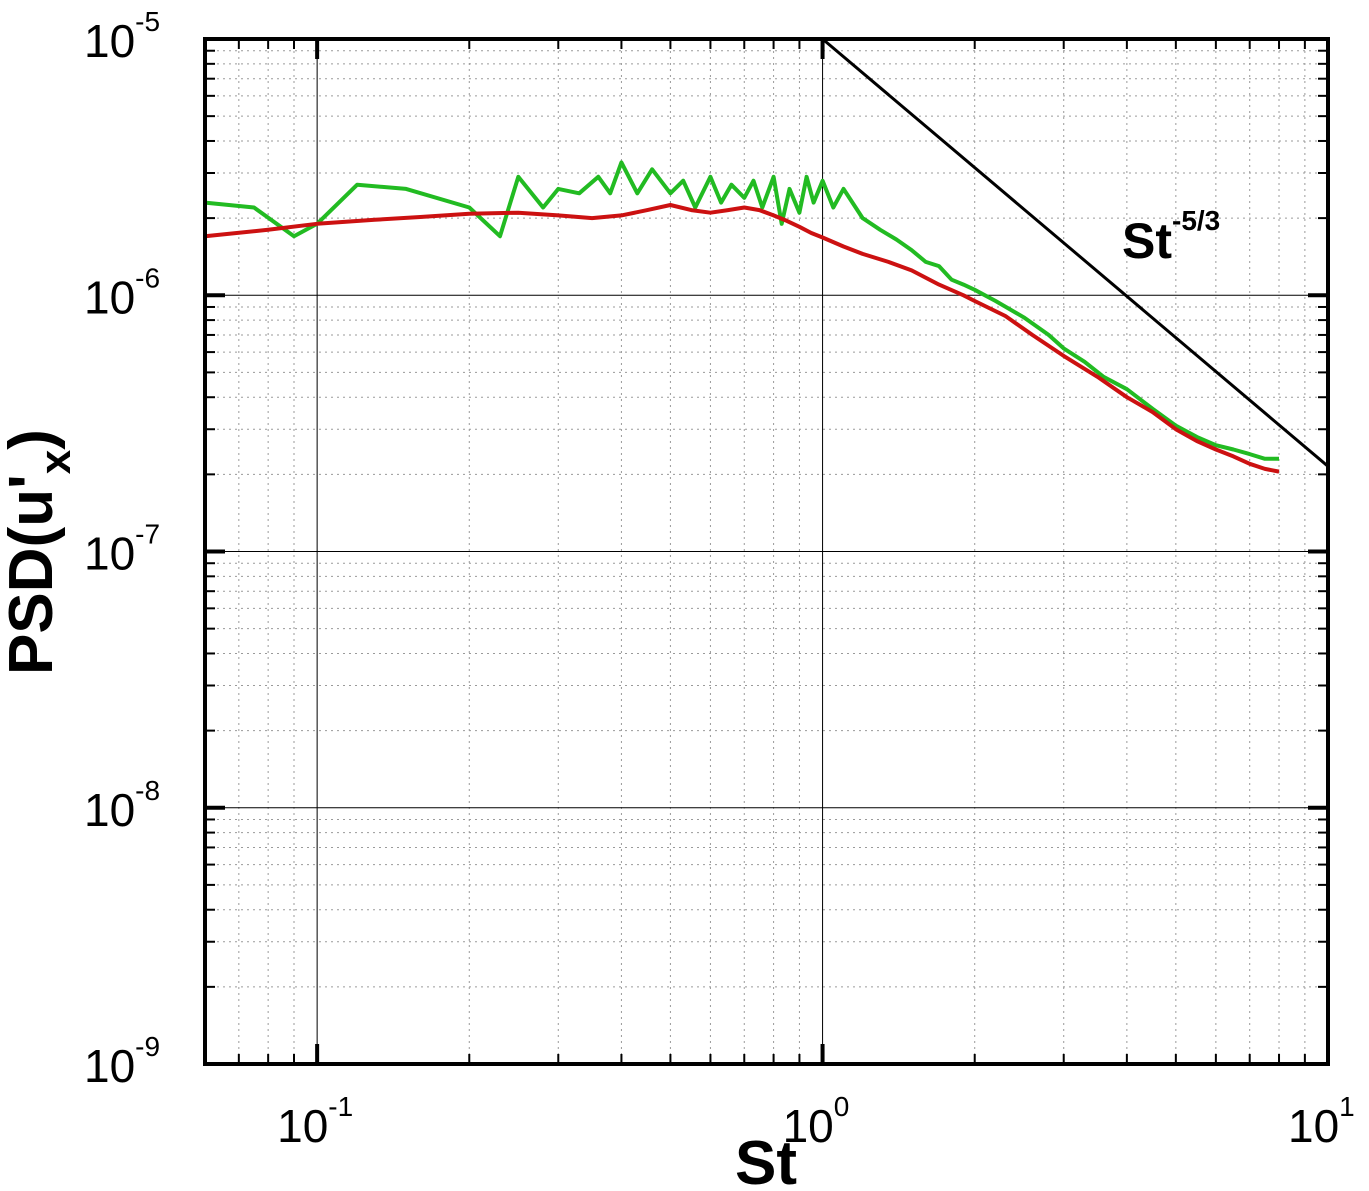  What do you see at coordinates (122, 292) in the screenshot?
I see `y-tick-label: 10⁻⁶` at bounding box center [122, 292].